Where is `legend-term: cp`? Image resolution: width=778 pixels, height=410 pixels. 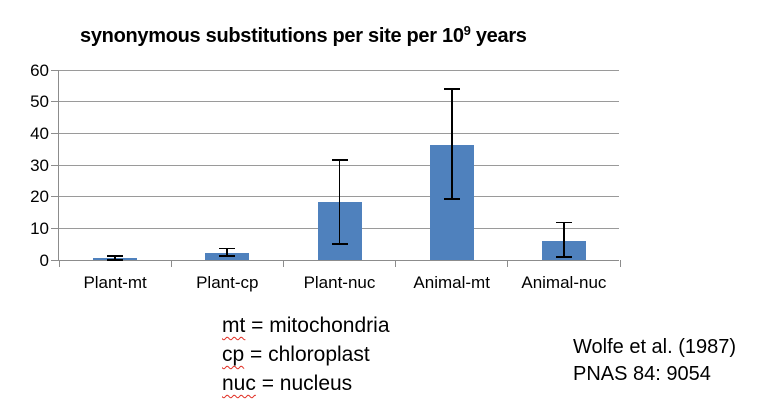
legend-term: cp is located at coordinates (233, 354).